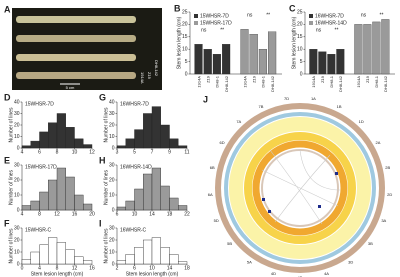  I want to click on x-tick-label: DH8-1, so click(263, 81).